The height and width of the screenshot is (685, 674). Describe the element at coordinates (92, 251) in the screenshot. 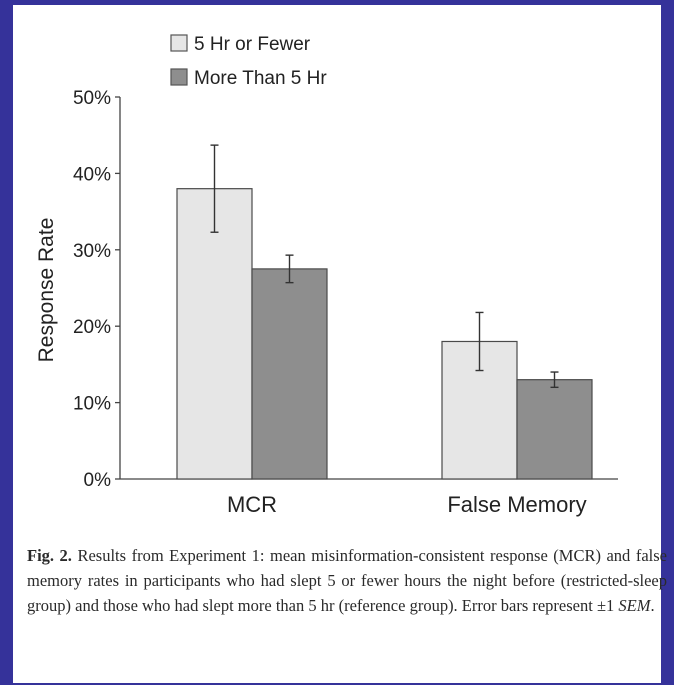

I see `y-tick-label: 30%` at that location.